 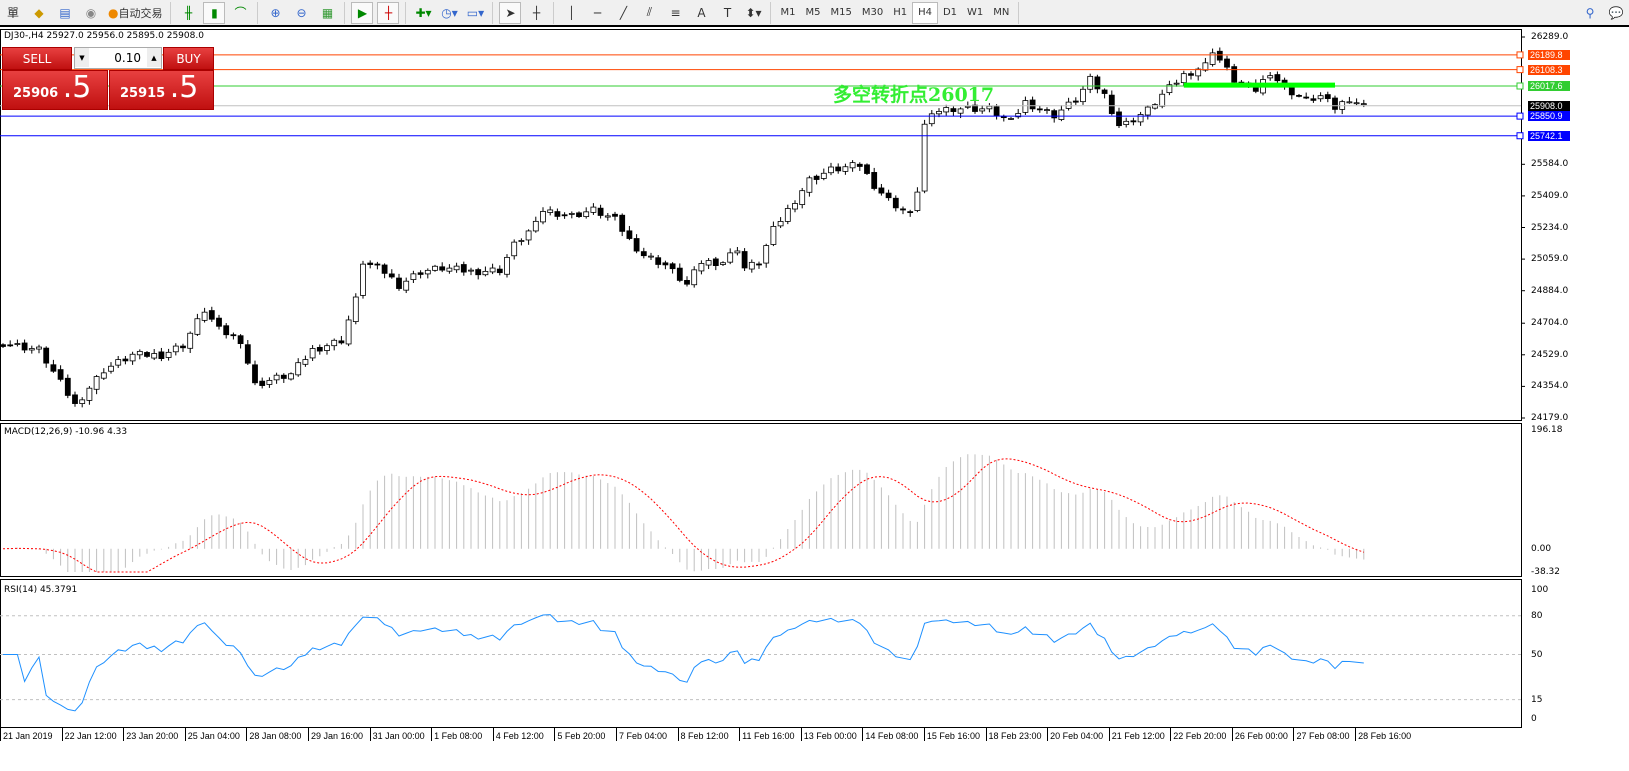 I want to click on zoom-out-icon: ⊖, so click(x=301, y=12).